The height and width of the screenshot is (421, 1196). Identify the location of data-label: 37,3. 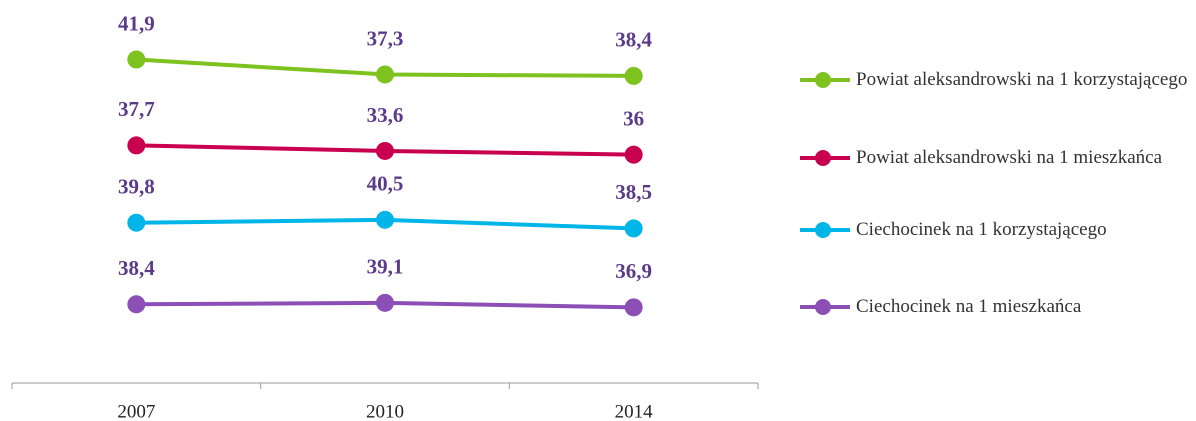
(385, 38).